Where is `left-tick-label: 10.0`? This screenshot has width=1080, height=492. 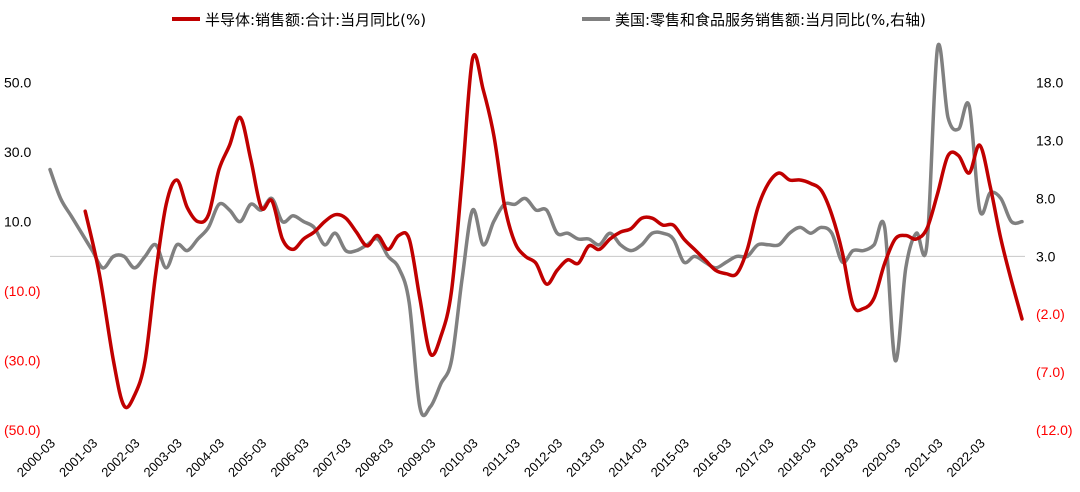
left-tick-label: 10.0 is located at coordinates (17, 222).